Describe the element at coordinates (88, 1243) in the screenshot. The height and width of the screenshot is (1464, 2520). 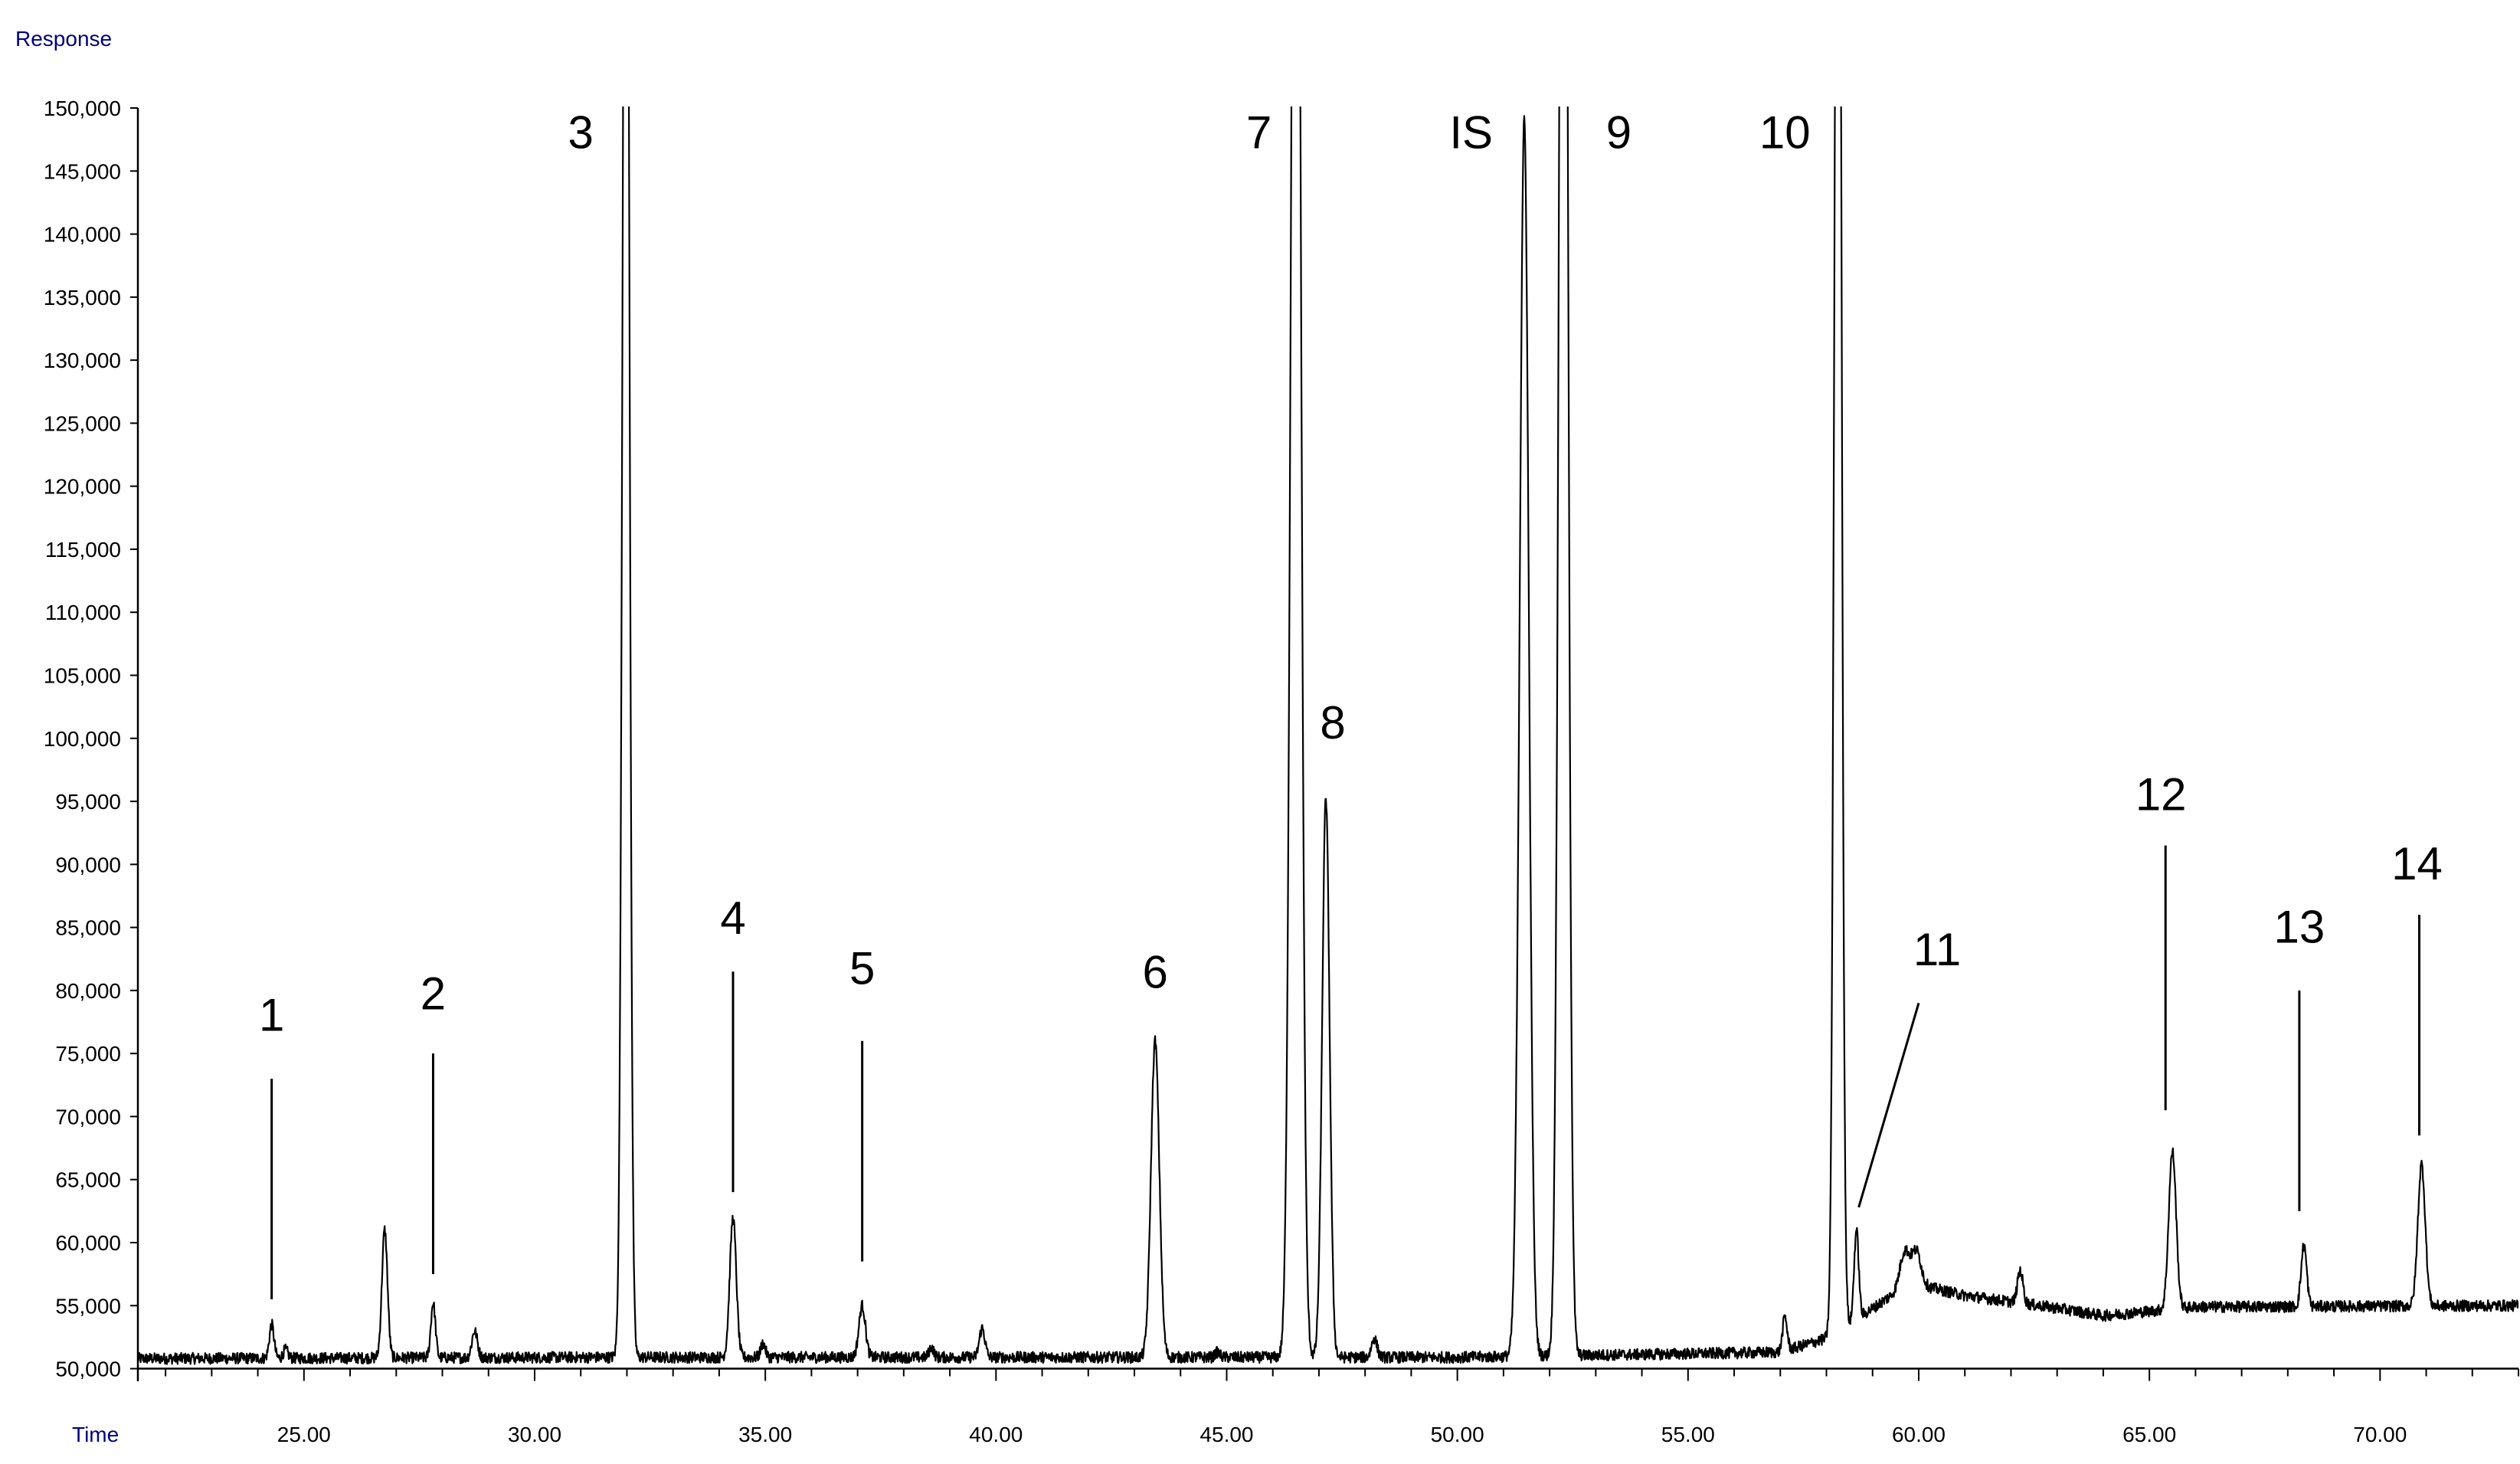
I see `y-tick-label: 60,000` at that location.